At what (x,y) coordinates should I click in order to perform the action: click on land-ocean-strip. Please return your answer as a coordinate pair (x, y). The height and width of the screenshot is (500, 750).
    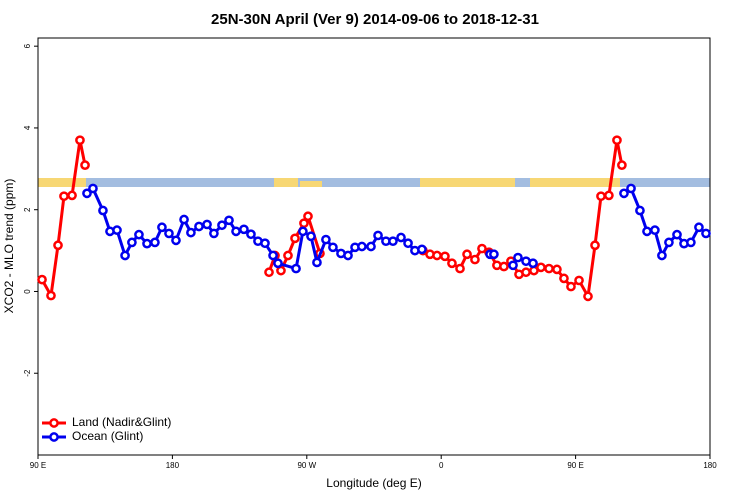
    Looking at the image, I should click on (374, 182).